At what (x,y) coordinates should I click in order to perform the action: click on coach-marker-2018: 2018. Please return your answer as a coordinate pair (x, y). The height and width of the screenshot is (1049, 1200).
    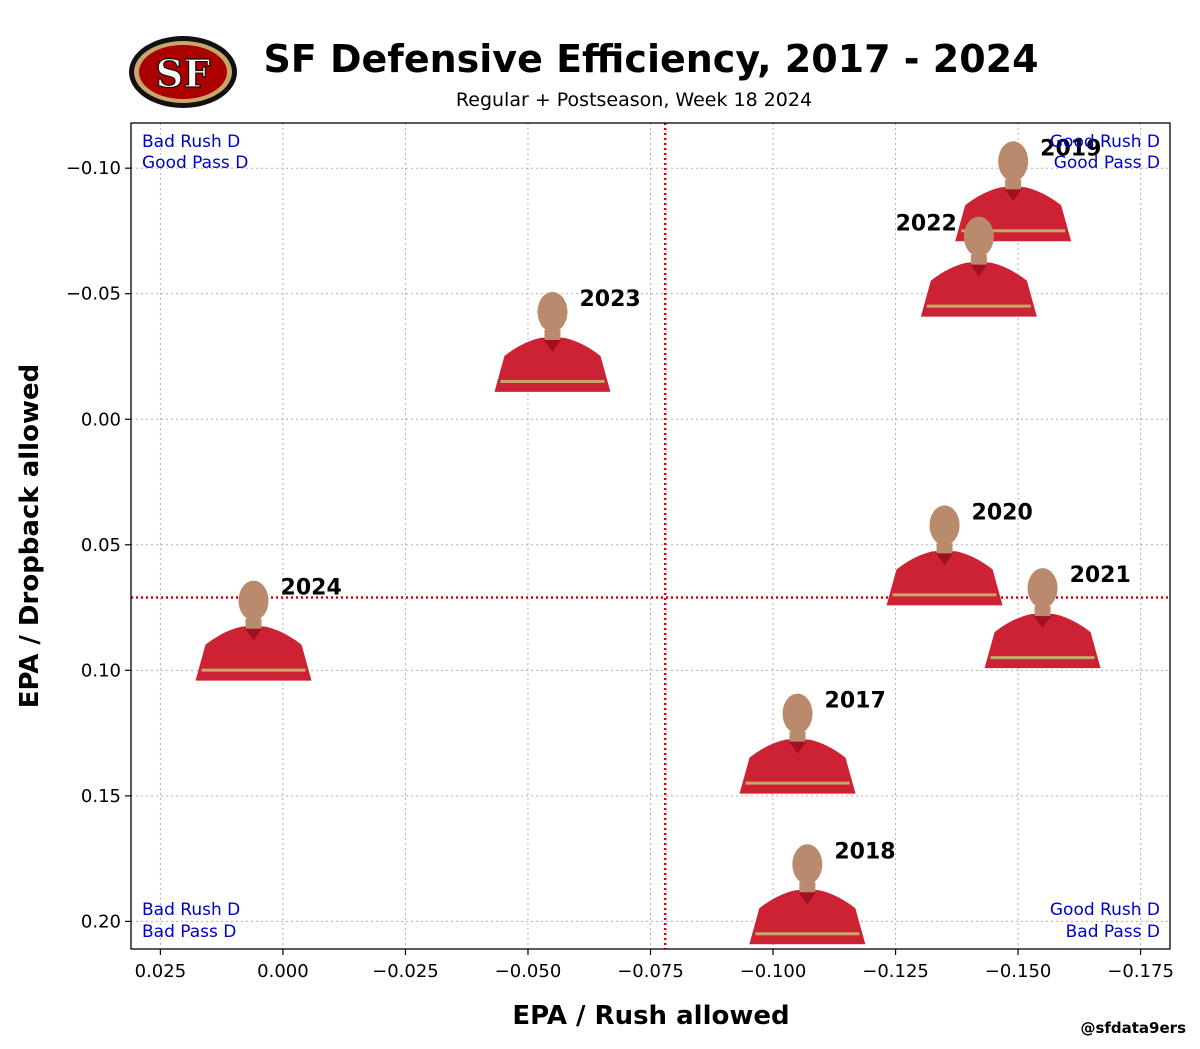
    Looking at the image, I should click on (822, 892).